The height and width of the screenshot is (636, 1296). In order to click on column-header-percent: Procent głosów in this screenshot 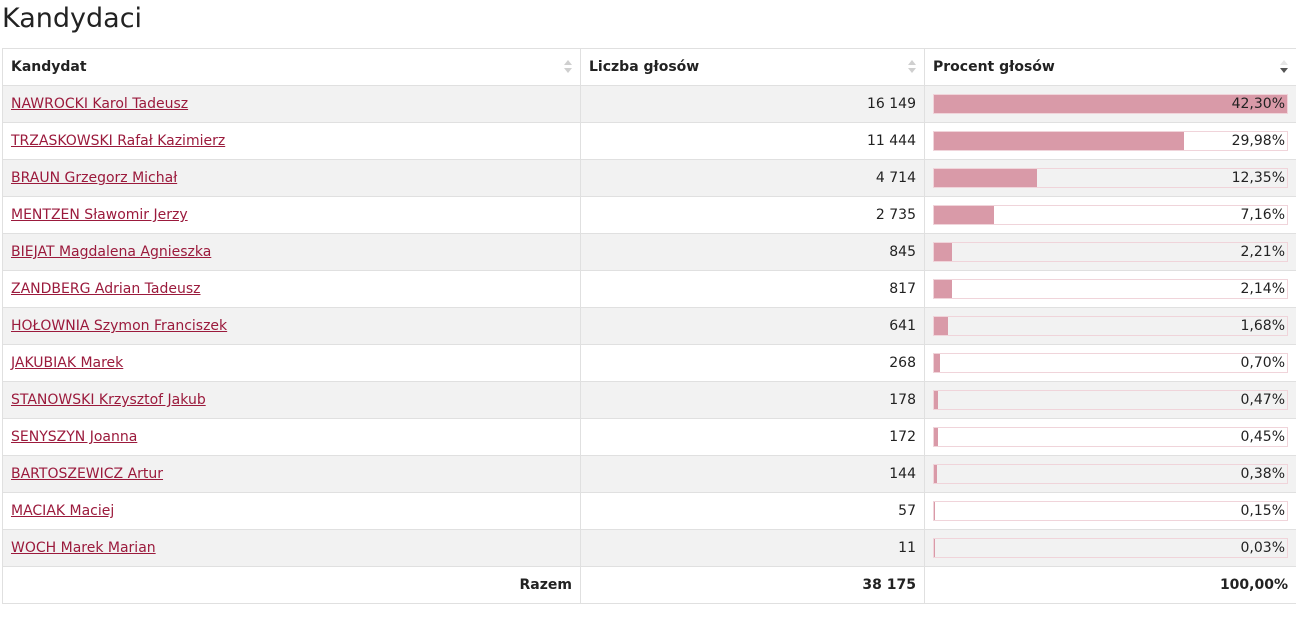, I will do `click(1110, 67)`.